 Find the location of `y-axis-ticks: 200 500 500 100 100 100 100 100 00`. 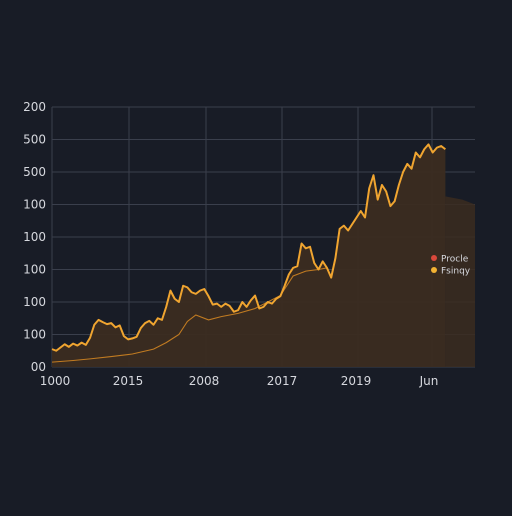

y-axis-ticks: 200 500 500 100 100 100 100 100 00 is located at coordinates (34, 237).